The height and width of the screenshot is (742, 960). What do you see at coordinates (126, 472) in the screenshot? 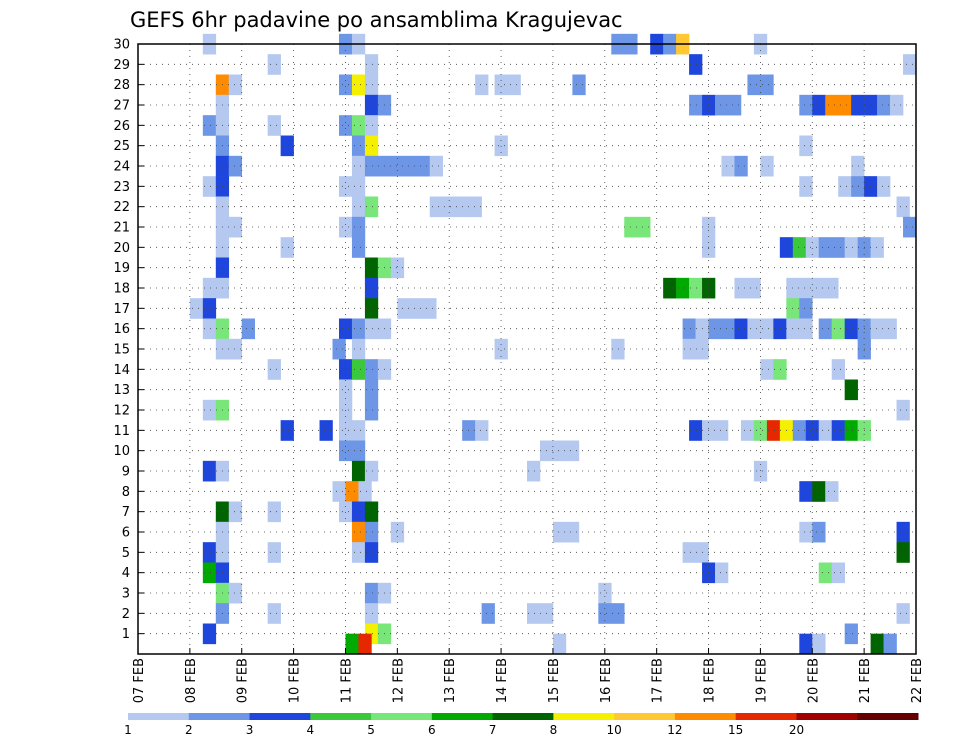
I see `y-tick-label: 9` at bounding box center [126, 472].